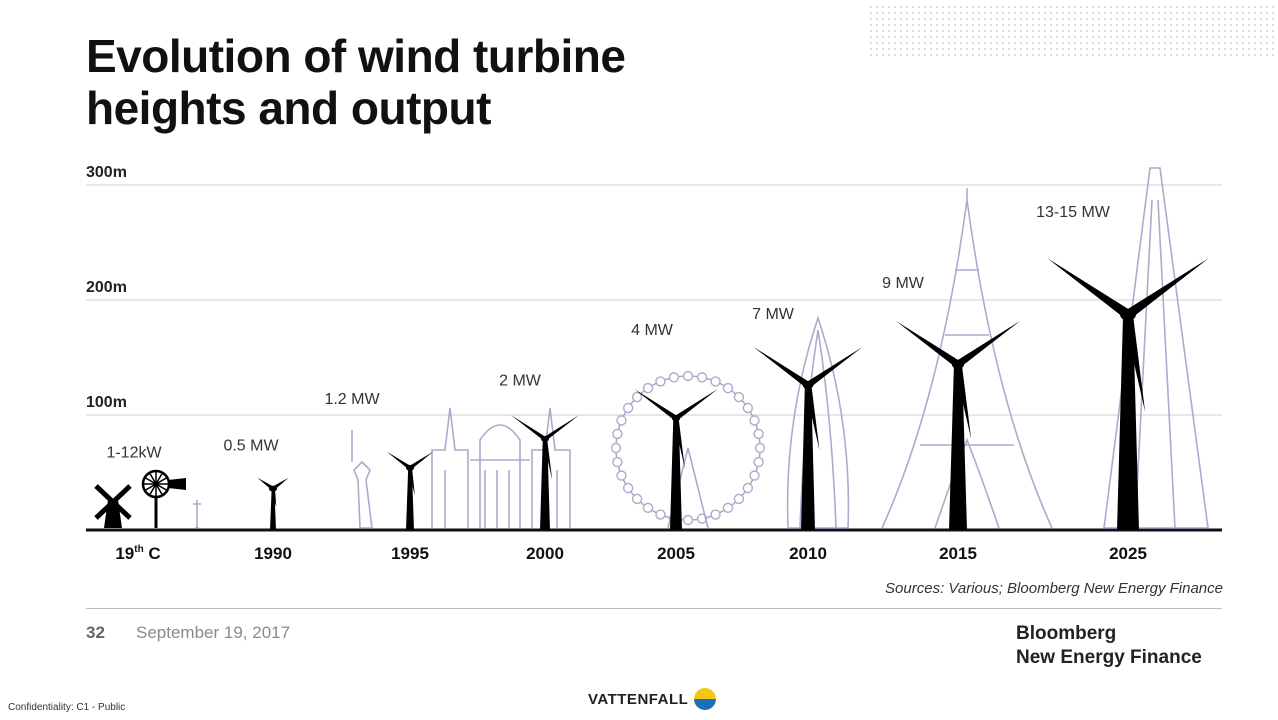 This screenshot has height=720, width=1278. Describe the element at coordinates (106, 287) in the screenshot. I see `y-tick-label: 200m` at that location.